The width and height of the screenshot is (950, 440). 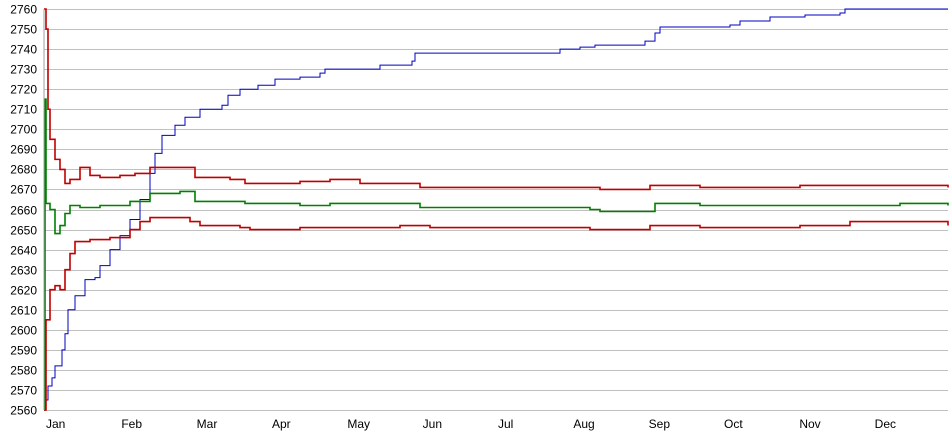 I want to click on x-tick-label: Feb, so click(x=131, y=424).